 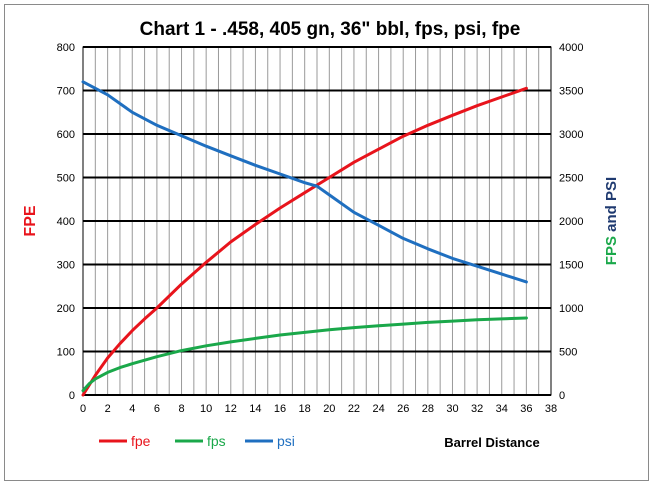 I want to click on y-axis-label: FPE, so click(x=30, y=220).